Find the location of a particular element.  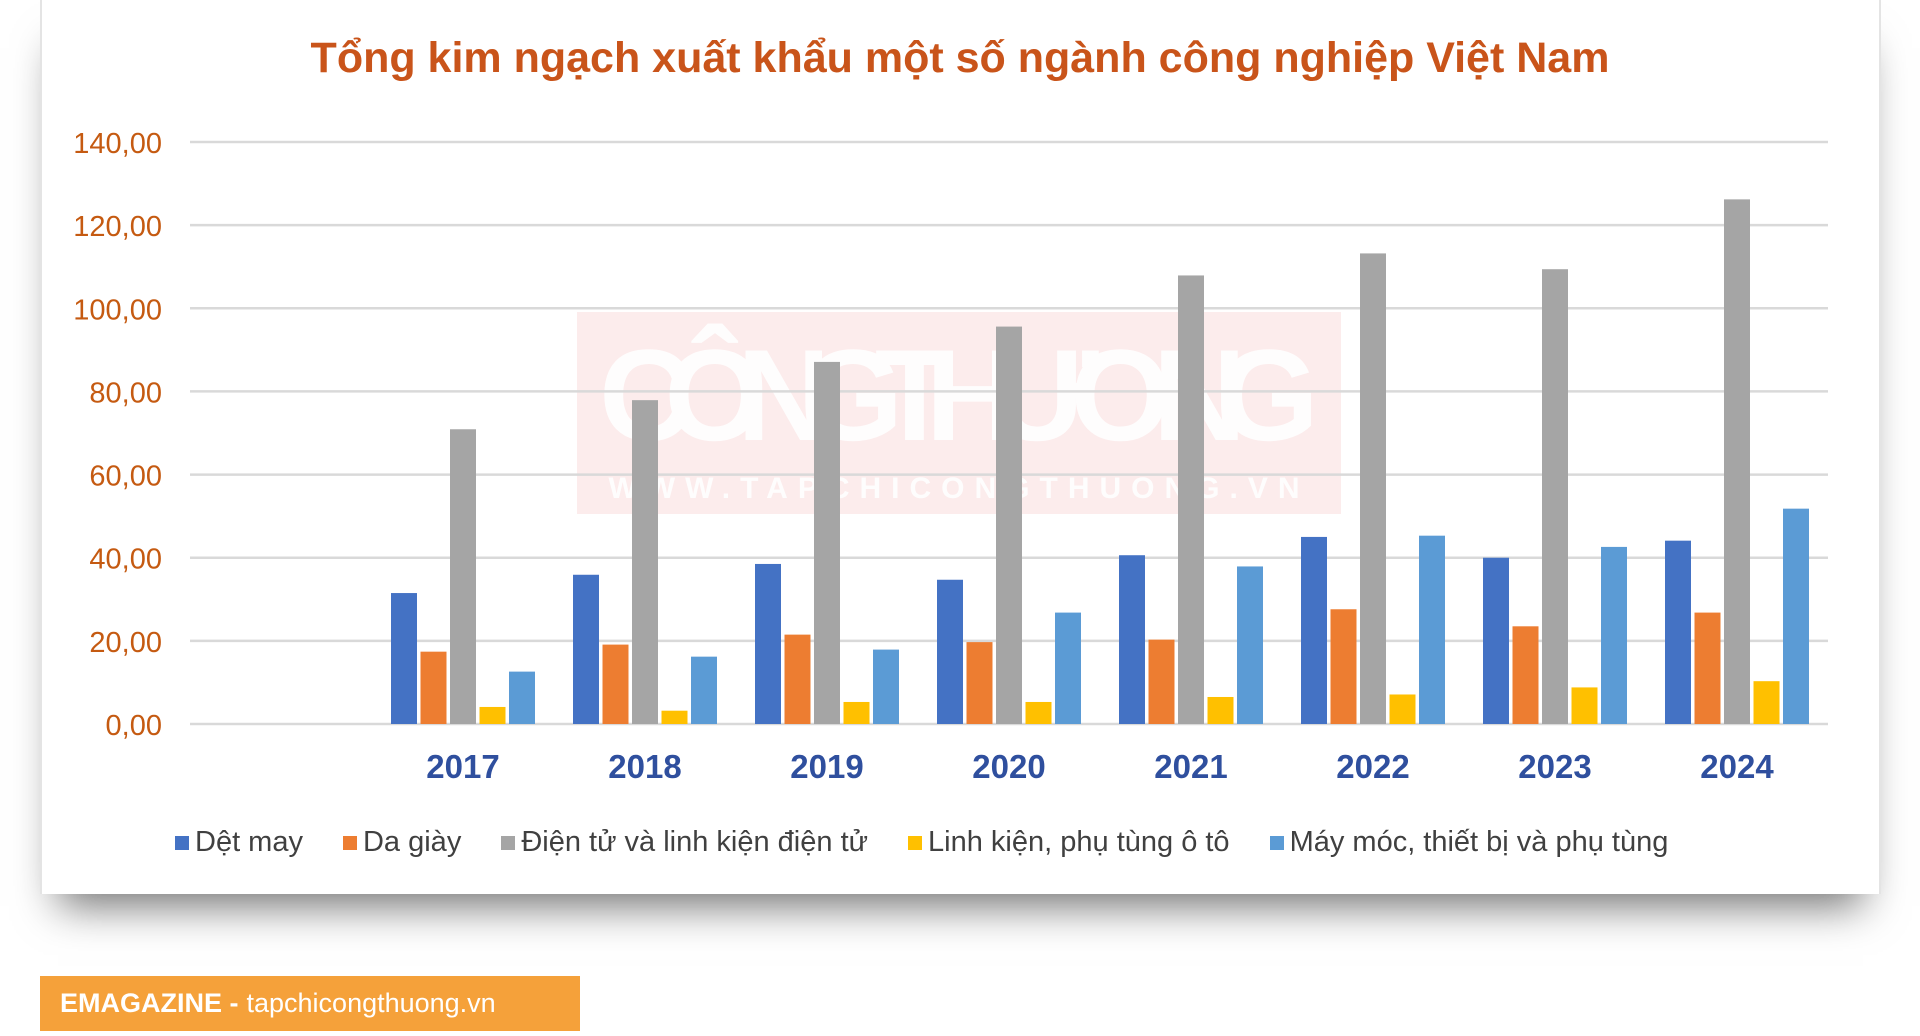

y-tick-label: 0,00 is located at coordinates (134, 726).